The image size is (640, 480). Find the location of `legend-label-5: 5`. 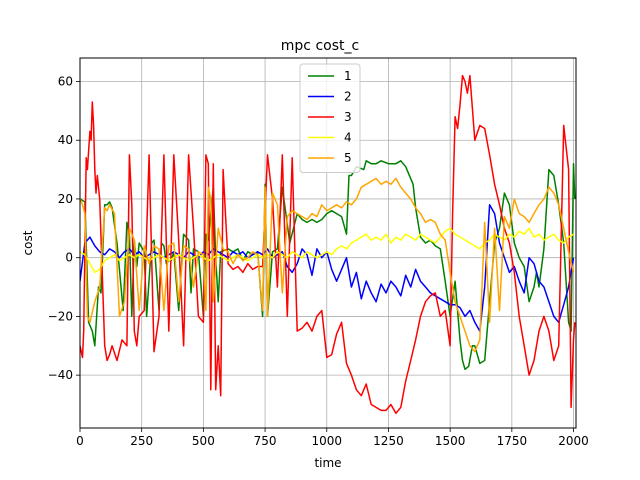

legend-label-5: 5 is located at coordinates (348, 158).